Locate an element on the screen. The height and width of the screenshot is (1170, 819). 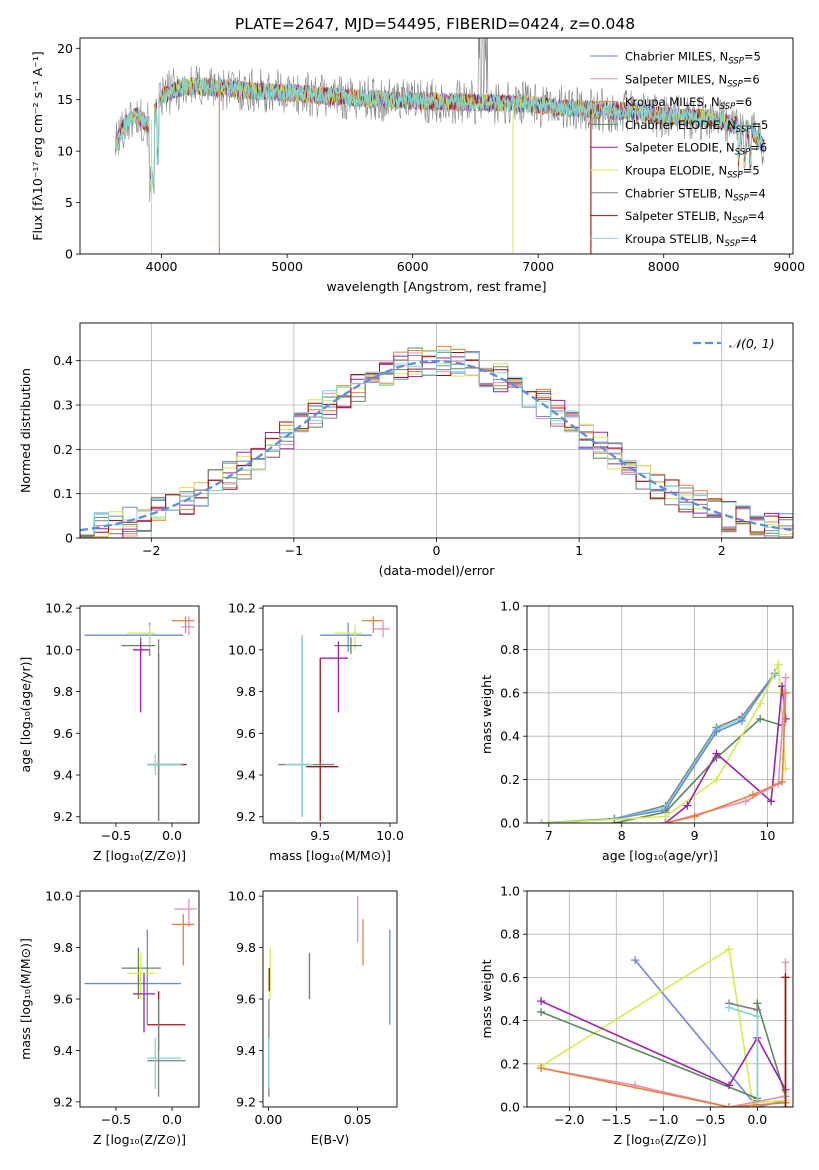
legend-label-kroupa_miles: Kroupa MILES, NSSP=6 is located at coordinates (688, 103).